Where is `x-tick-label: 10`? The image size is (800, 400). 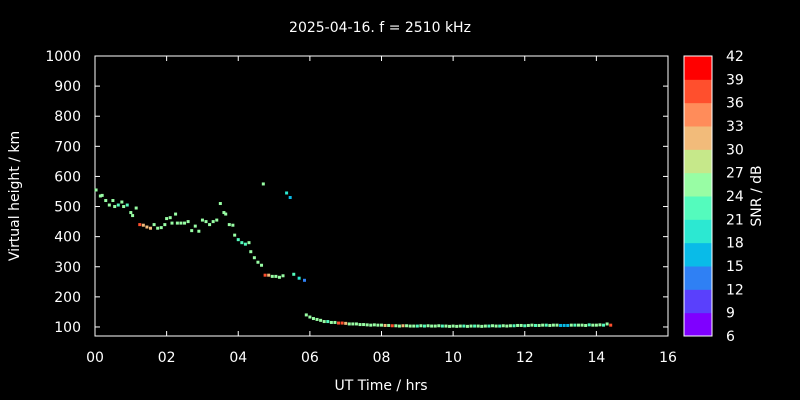
x-tick-label: 10 is located at coordinates (453, 358).